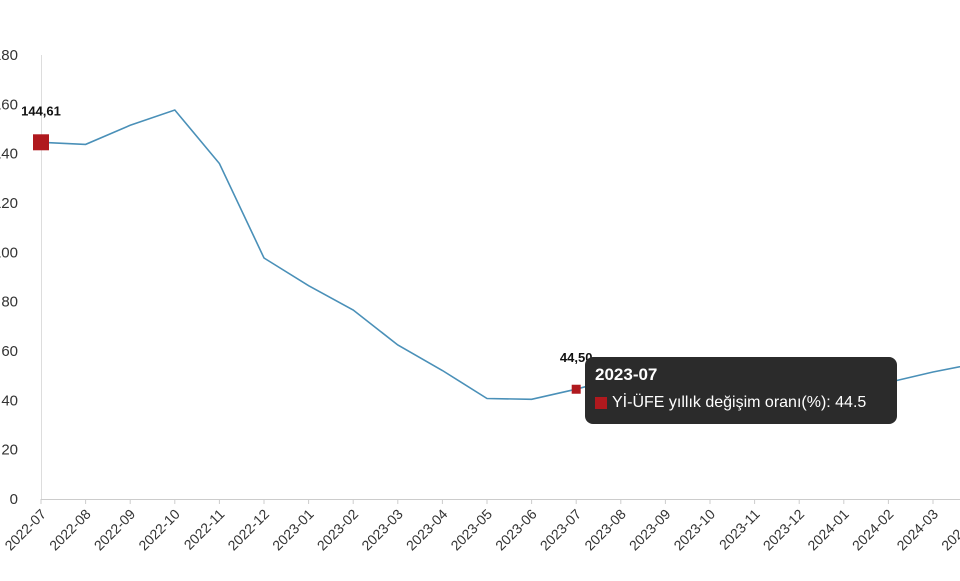 The height and width of the screenshot is (581, 960). I want to click on tooltip-row: Yİ-ÜFE yıllık değişim oranı(%): 44.5, so click(741, 403).